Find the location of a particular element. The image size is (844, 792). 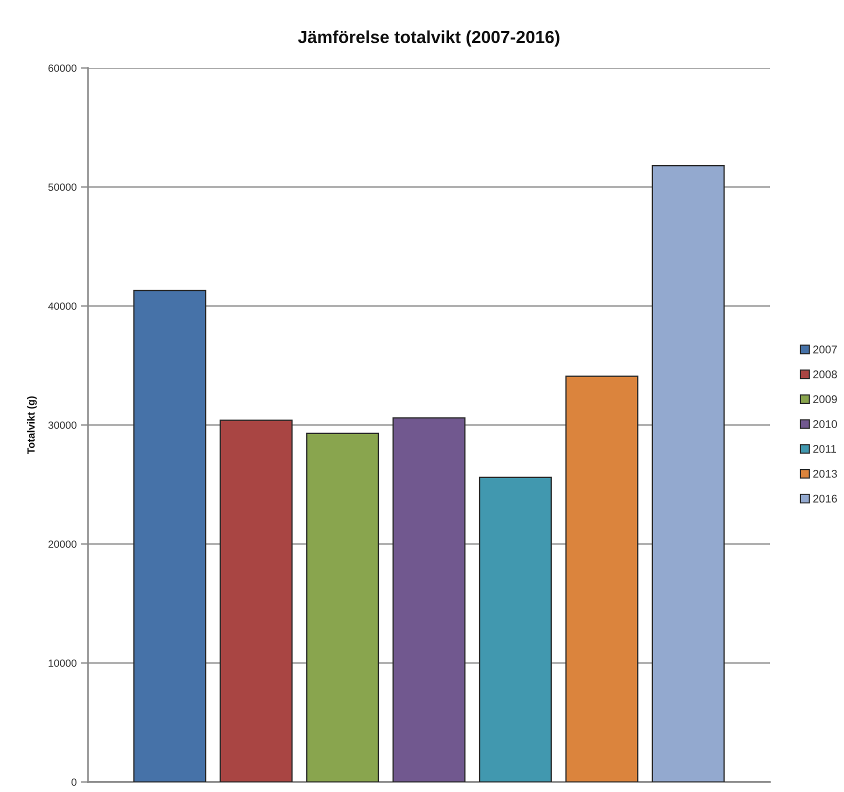

legend-label: 2009 is located at coordinates (825, 399).